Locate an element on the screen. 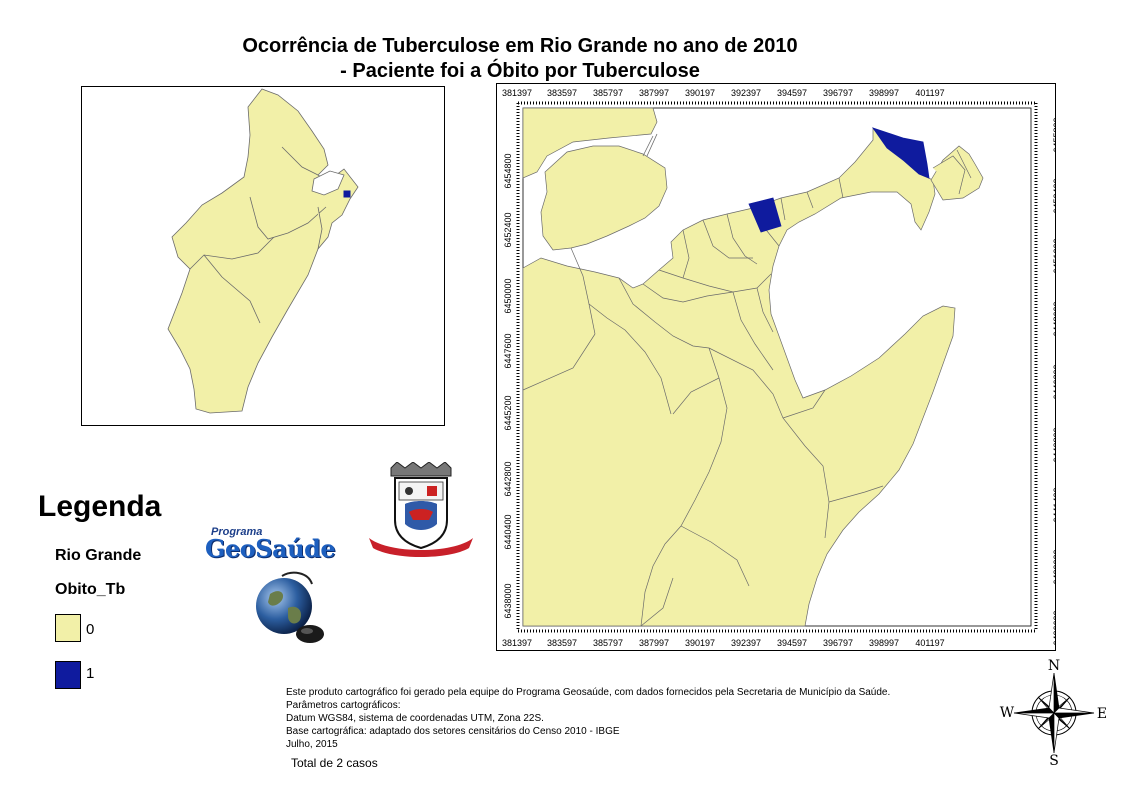 This screenshot has height=794, width=1122. overview-municipality is located at coordinates (263, 251).